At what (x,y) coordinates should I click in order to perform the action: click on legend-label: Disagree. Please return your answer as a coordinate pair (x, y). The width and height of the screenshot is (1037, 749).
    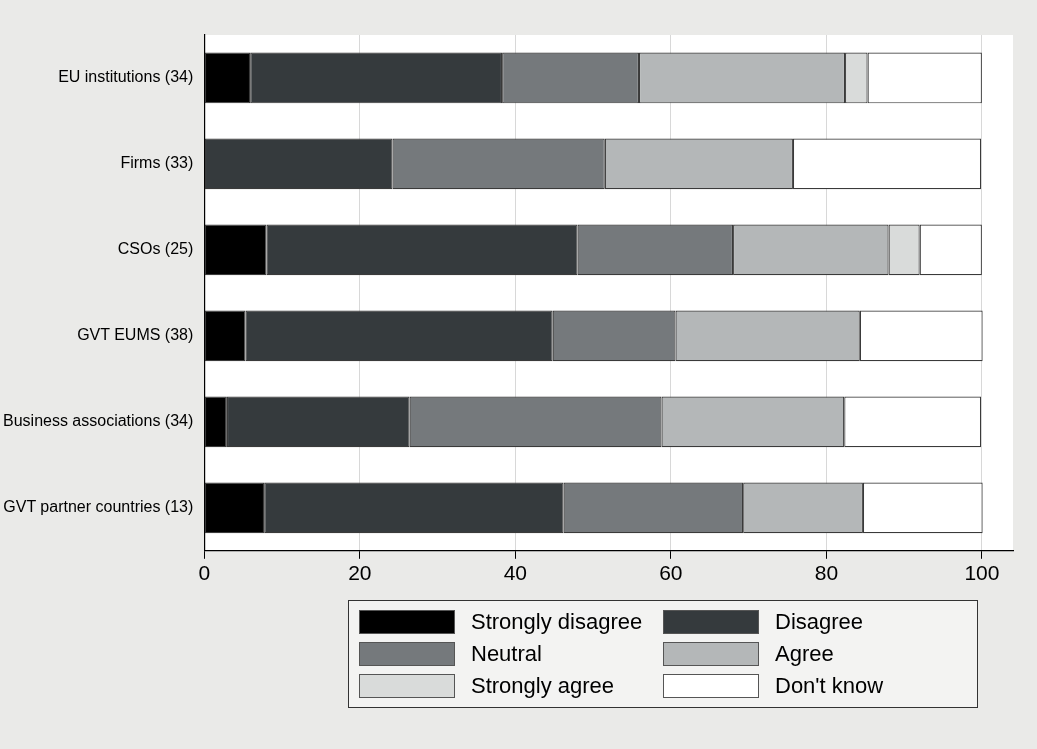
    Looking at the image, I should click on (819, 622).